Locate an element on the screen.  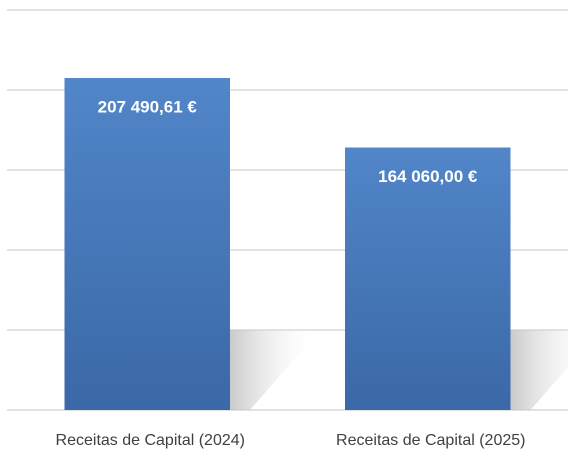
value-label: 164 060,00 € is located at coordinates (428, 176).